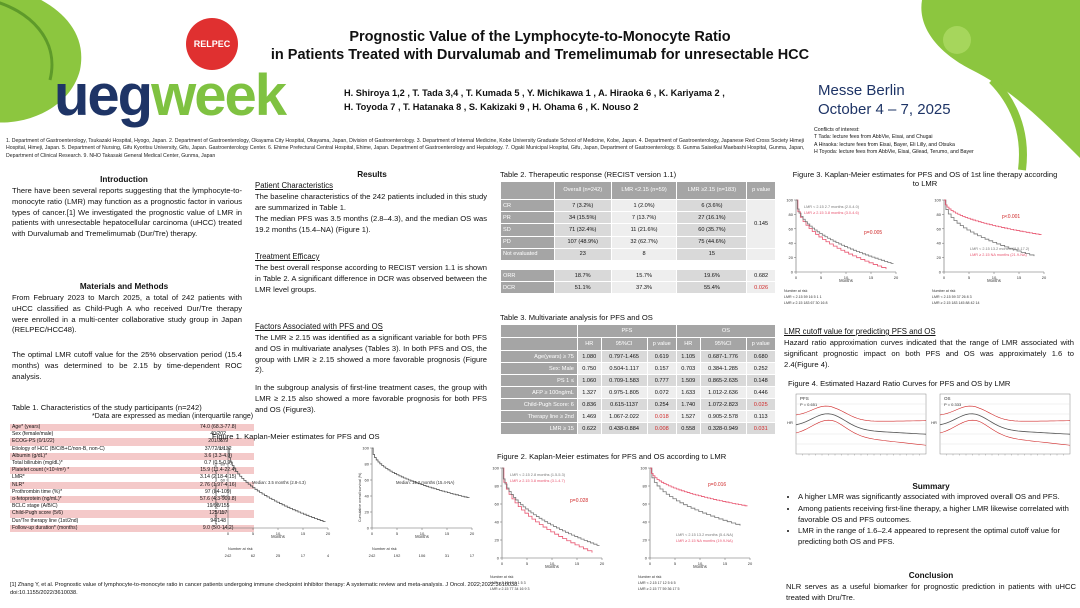 Image resolution: width=1080 pixels, height=608 pixels. I want to click on km-pfs-x-tick-label: 15, so click(871, 277).